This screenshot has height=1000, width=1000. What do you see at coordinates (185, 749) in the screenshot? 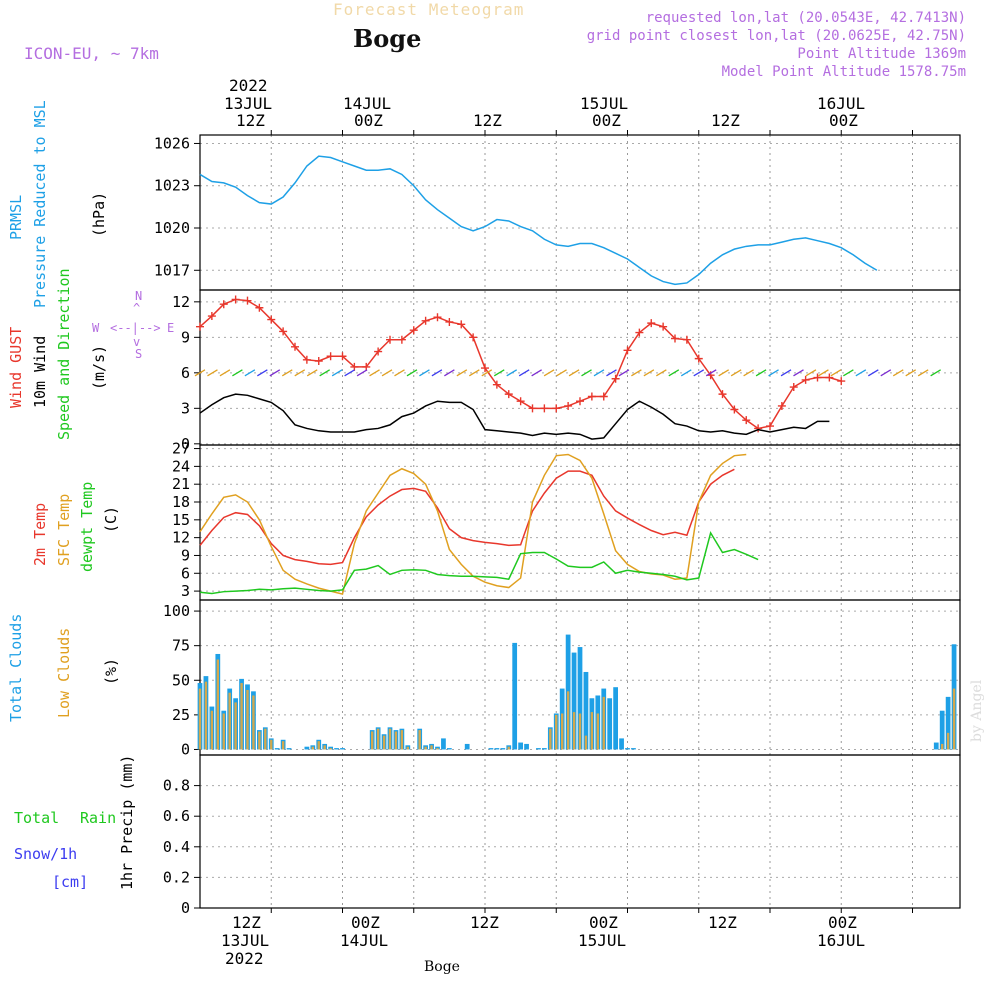
I see `ytick-label-3-0: 0` at bounding box center [185, 749].